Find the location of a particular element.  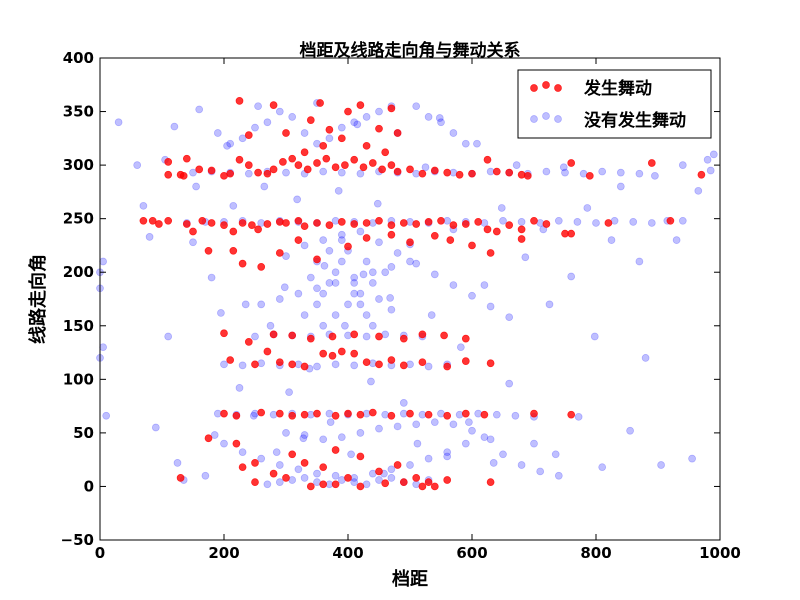

y-tick-label: 150 is located at coordinates (78, 326).